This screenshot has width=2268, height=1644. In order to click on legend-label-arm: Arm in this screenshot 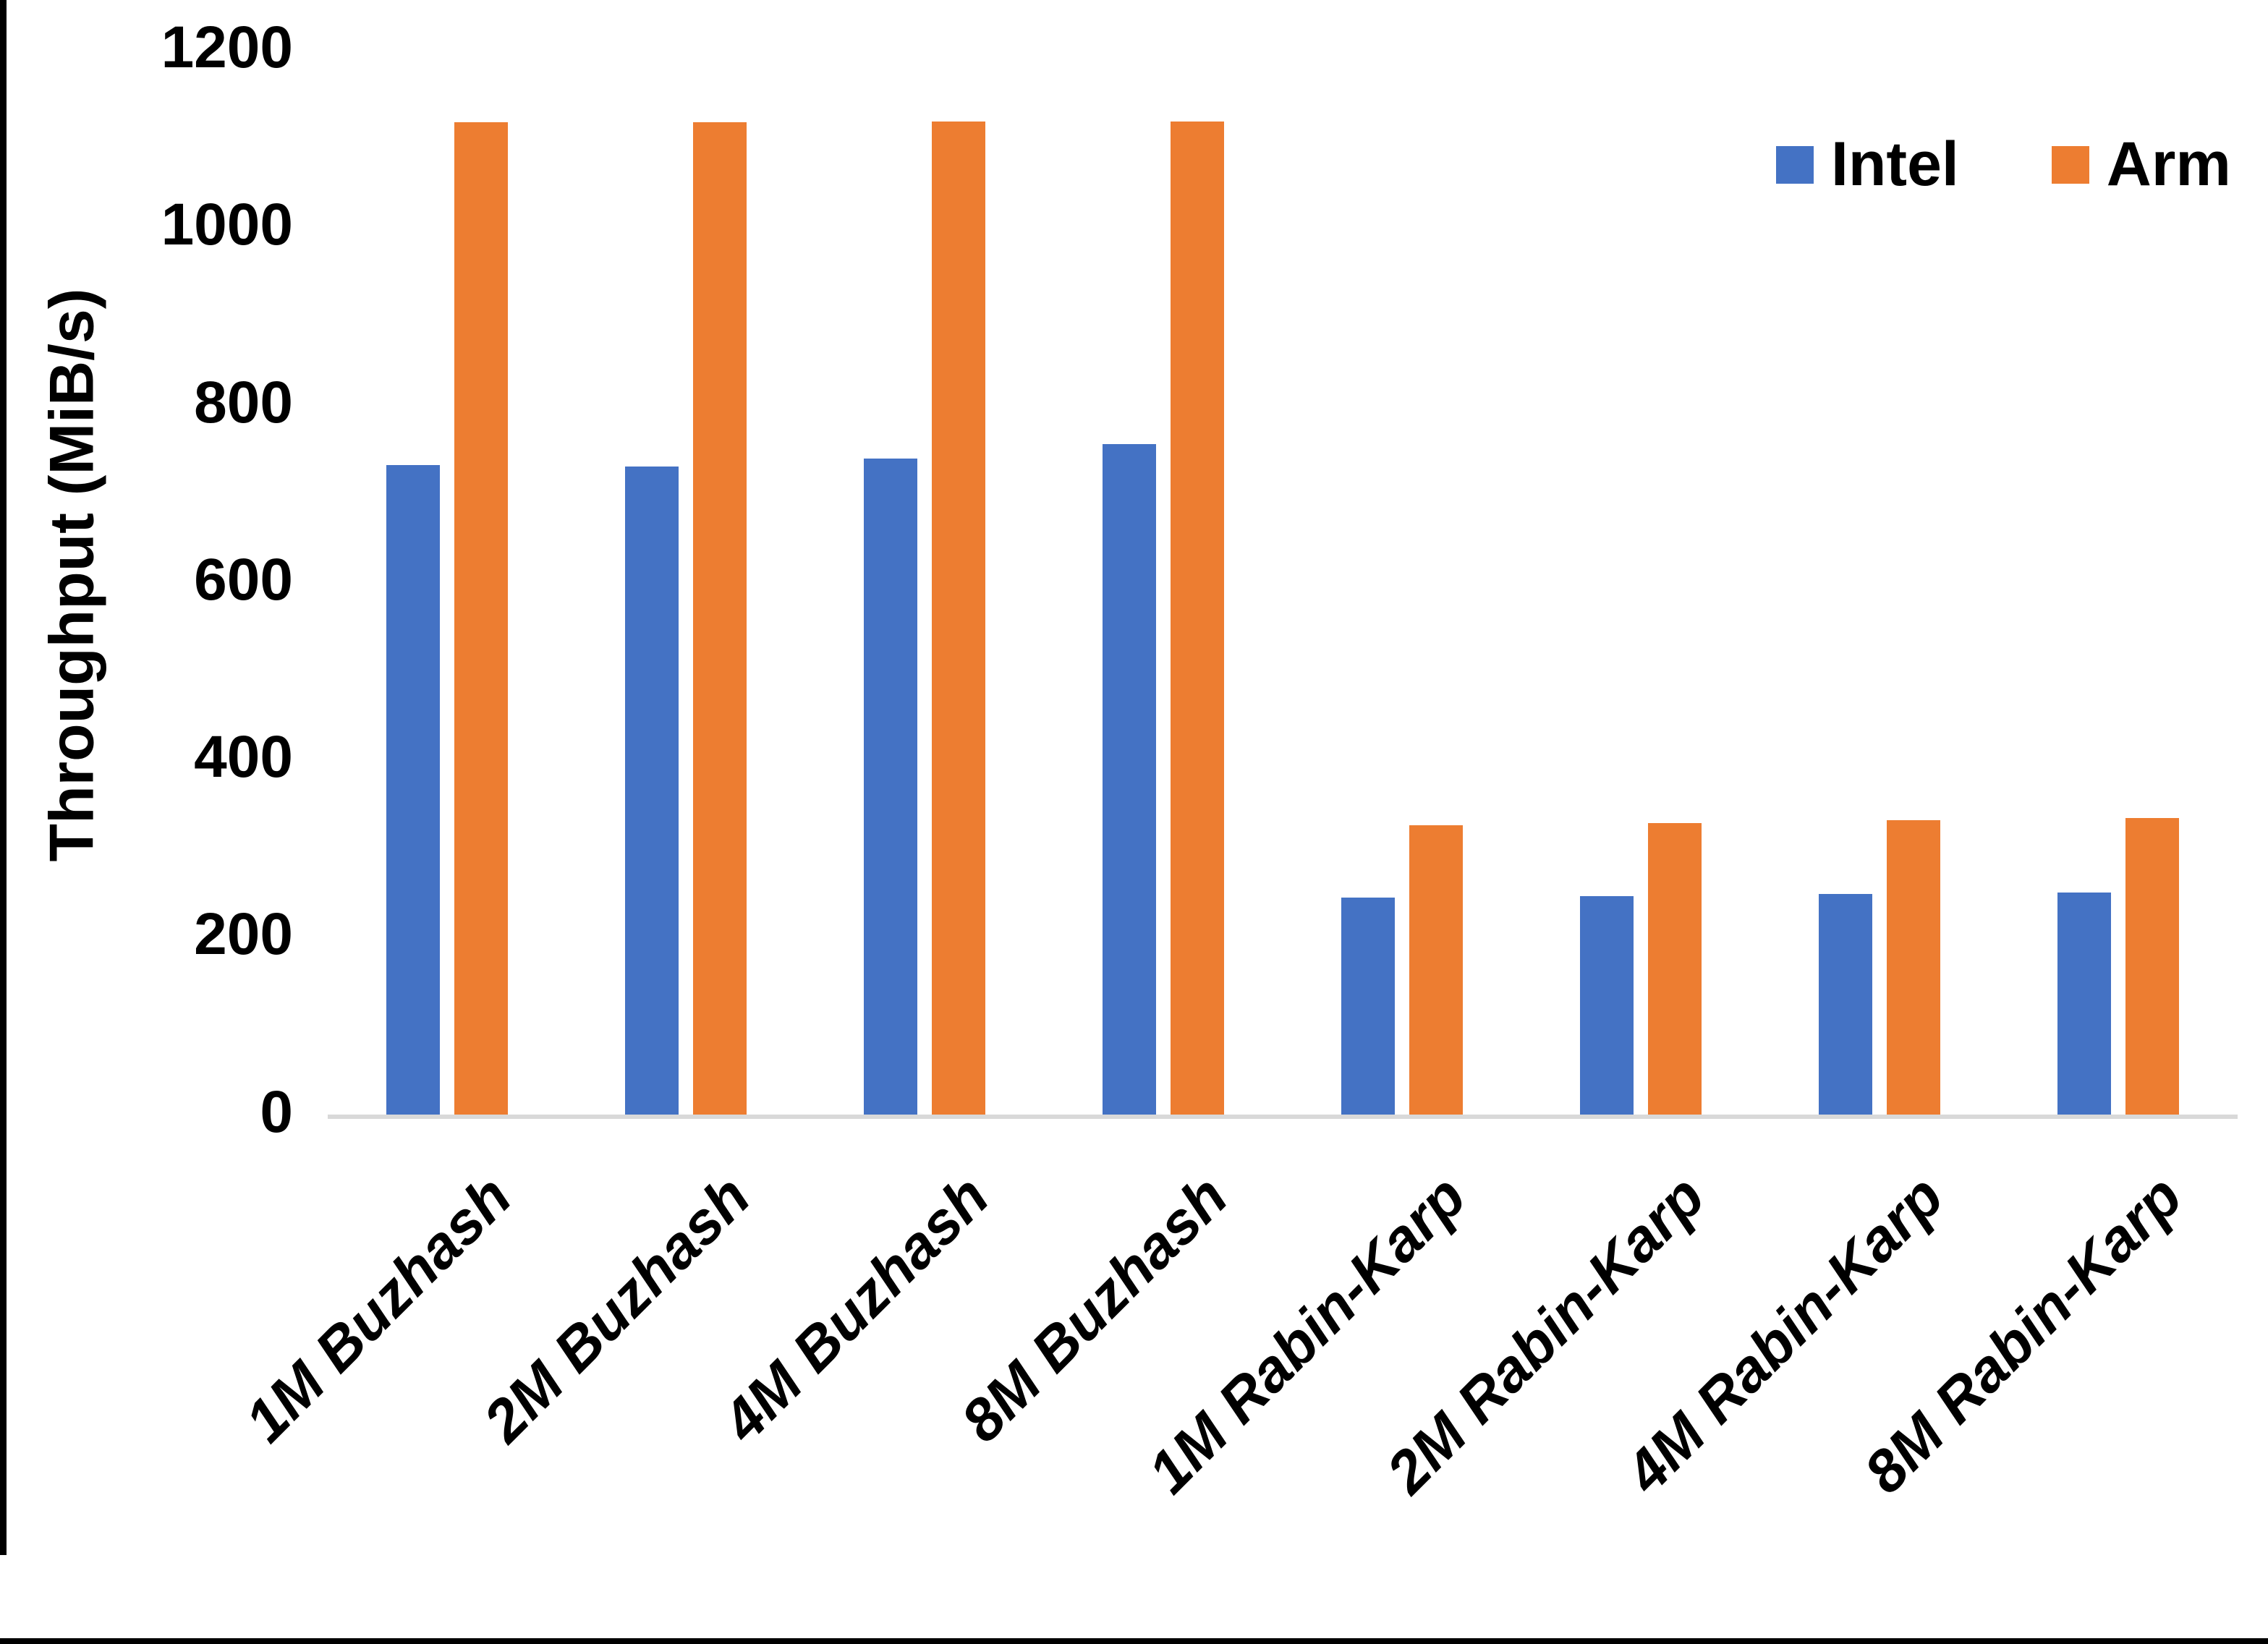, I will do `click(2168, 164)`.